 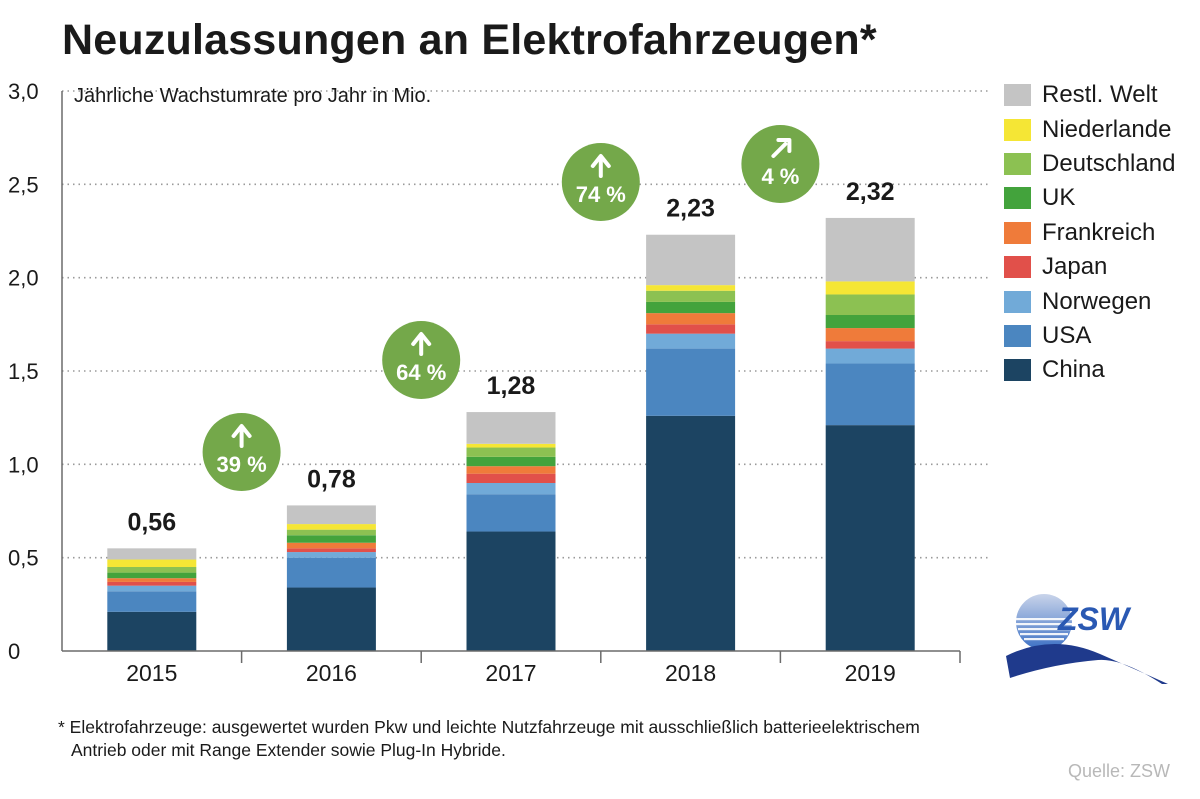 What do you see at coordinates (23, 91) in the screenshot?
I see `y-tick-label: 3,0` at bounding box center [23, 91].